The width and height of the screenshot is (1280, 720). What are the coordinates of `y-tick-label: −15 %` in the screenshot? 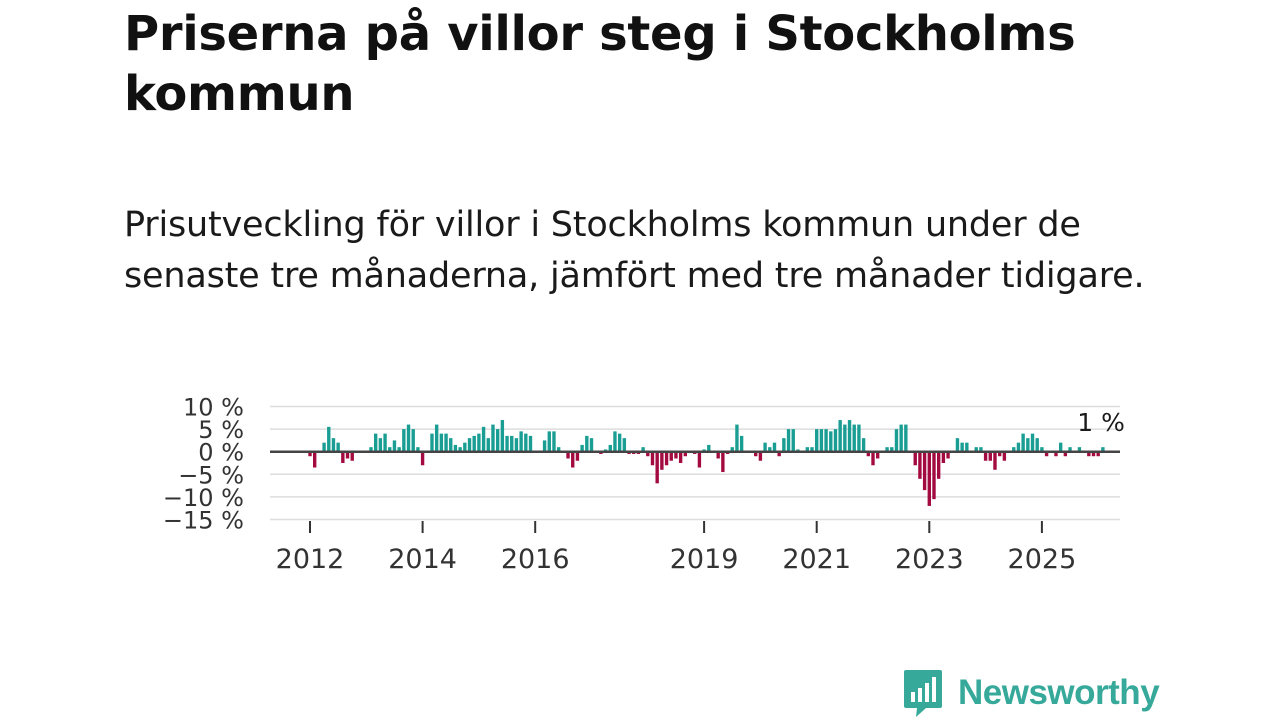 It's located at (203, 521).